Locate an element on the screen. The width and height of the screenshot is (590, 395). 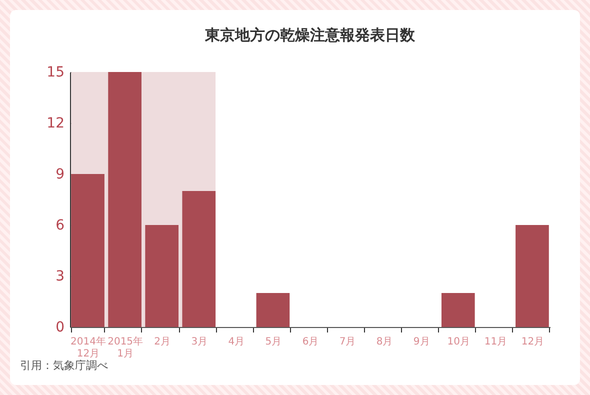
text: 引用：気象庁調べ is located at coordinates (64, 365).